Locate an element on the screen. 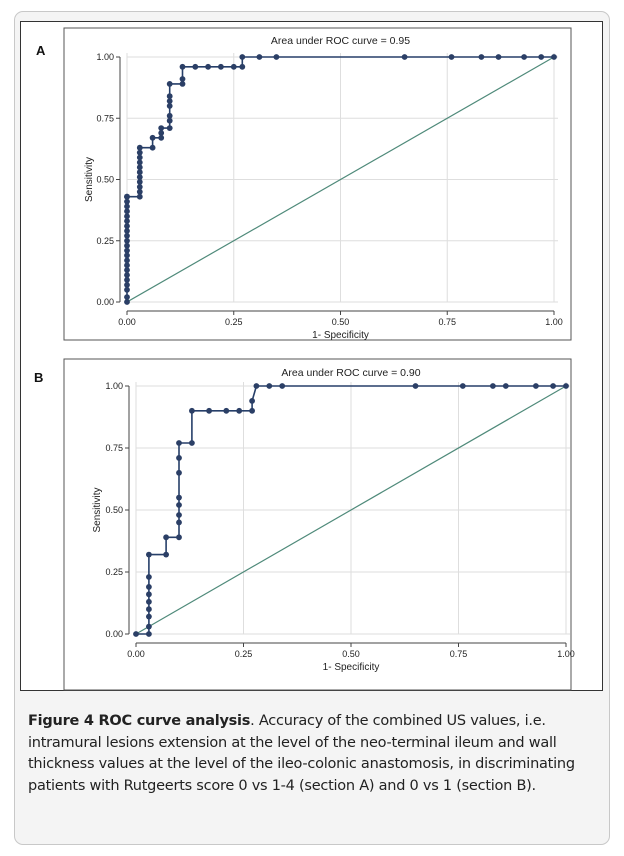 The width and height of the screenshot is (624, 856). chart-title: Area under ROC curve = 0.95 is located at coordinates (340, 41).